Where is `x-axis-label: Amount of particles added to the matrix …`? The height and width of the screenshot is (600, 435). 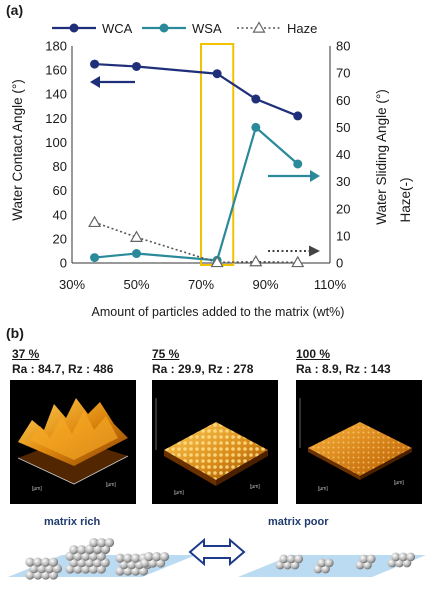
x-axis-label: Amount of particles added to the matrix … is located at coordinates (218, 312).